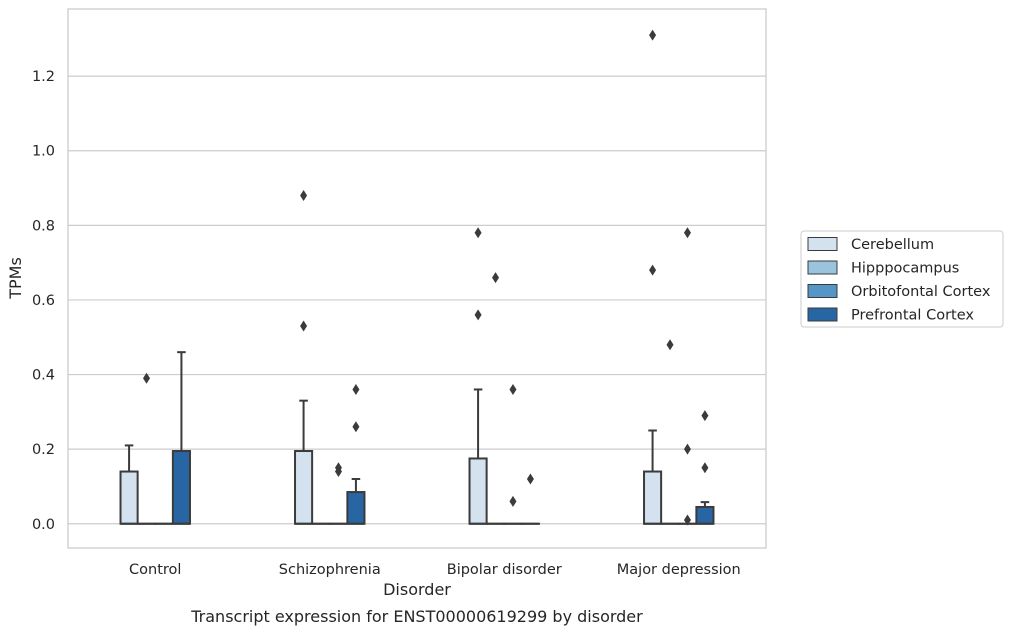  I want to click on y-tick-label: 1.0, so click(43, 152).